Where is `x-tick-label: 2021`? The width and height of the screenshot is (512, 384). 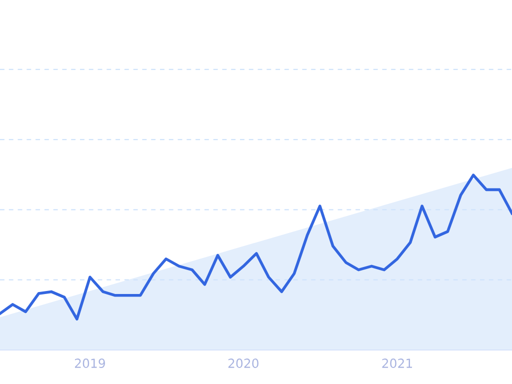 x-tick-label: 2021 is located at coordinates (397, 363).